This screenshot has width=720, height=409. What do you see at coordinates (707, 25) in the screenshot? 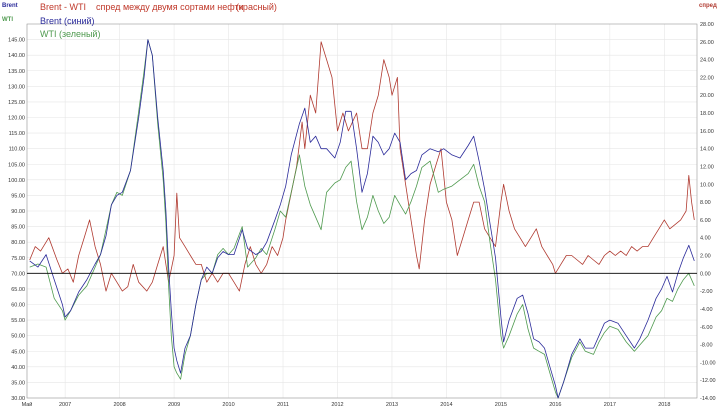
I see `right-tick-label: 28.00` at bounding box center [707, 25].